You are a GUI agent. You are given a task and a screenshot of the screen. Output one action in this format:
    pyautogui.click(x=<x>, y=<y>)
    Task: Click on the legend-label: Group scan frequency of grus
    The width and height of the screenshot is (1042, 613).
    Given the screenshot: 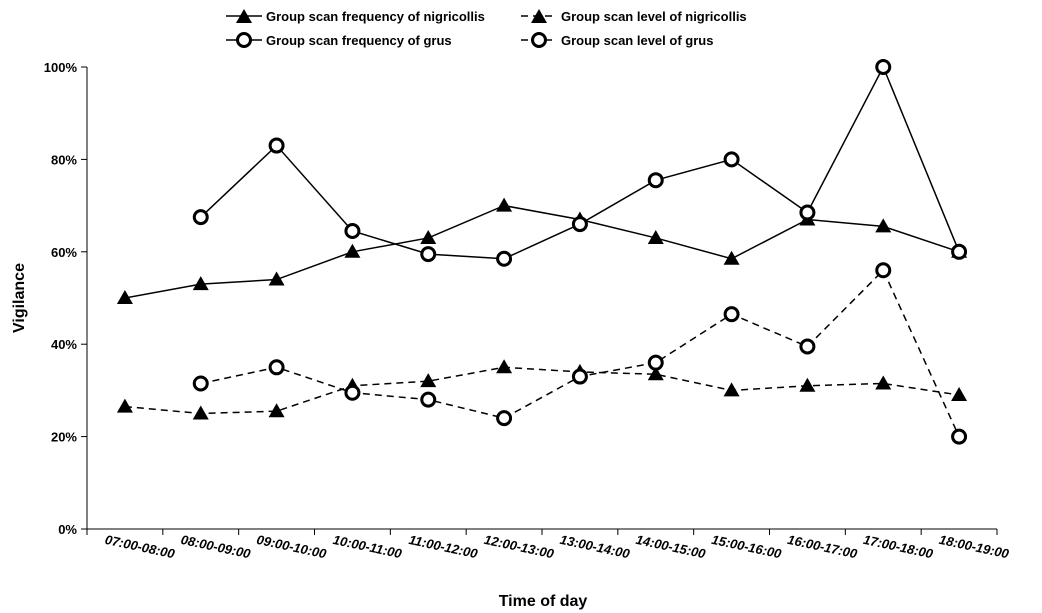 What is the action you would take?
    pyautogui.click(x=359, y=40)
    